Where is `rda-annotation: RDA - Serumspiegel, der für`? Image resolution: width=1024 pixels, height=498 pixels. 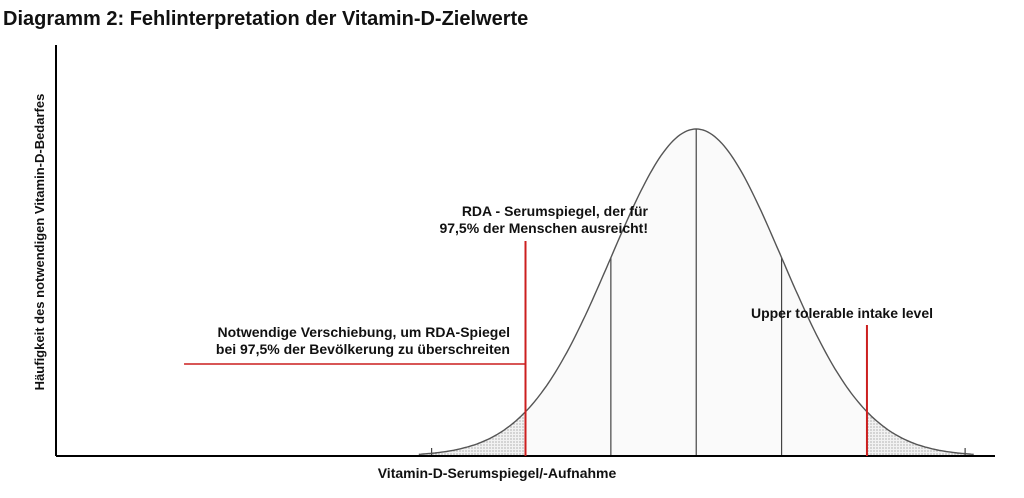 rda-annotation: RDA - Serumspiegel, der für is located at coordinates (555, 211).